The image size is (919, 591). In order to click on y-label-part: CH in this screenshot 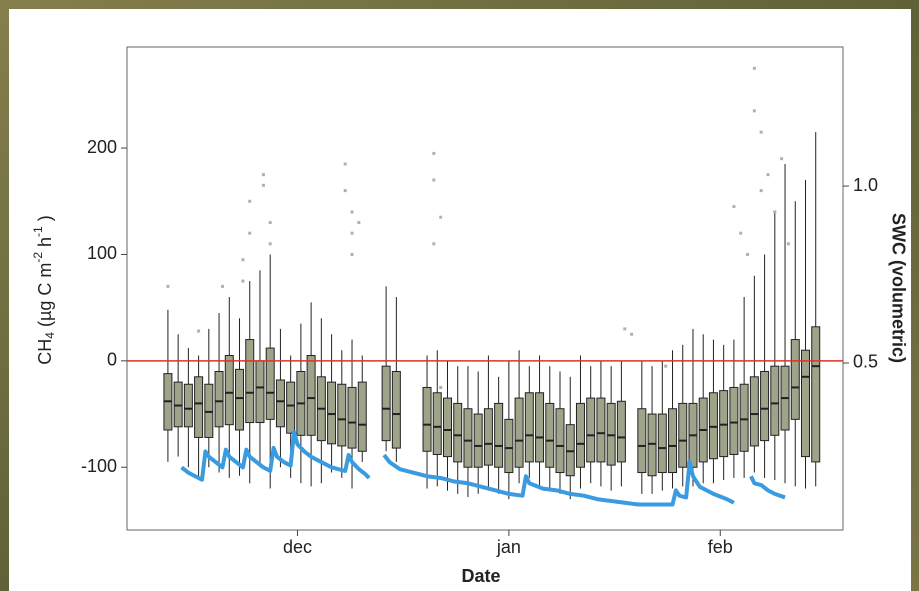, I will do `click(45, 352)`.